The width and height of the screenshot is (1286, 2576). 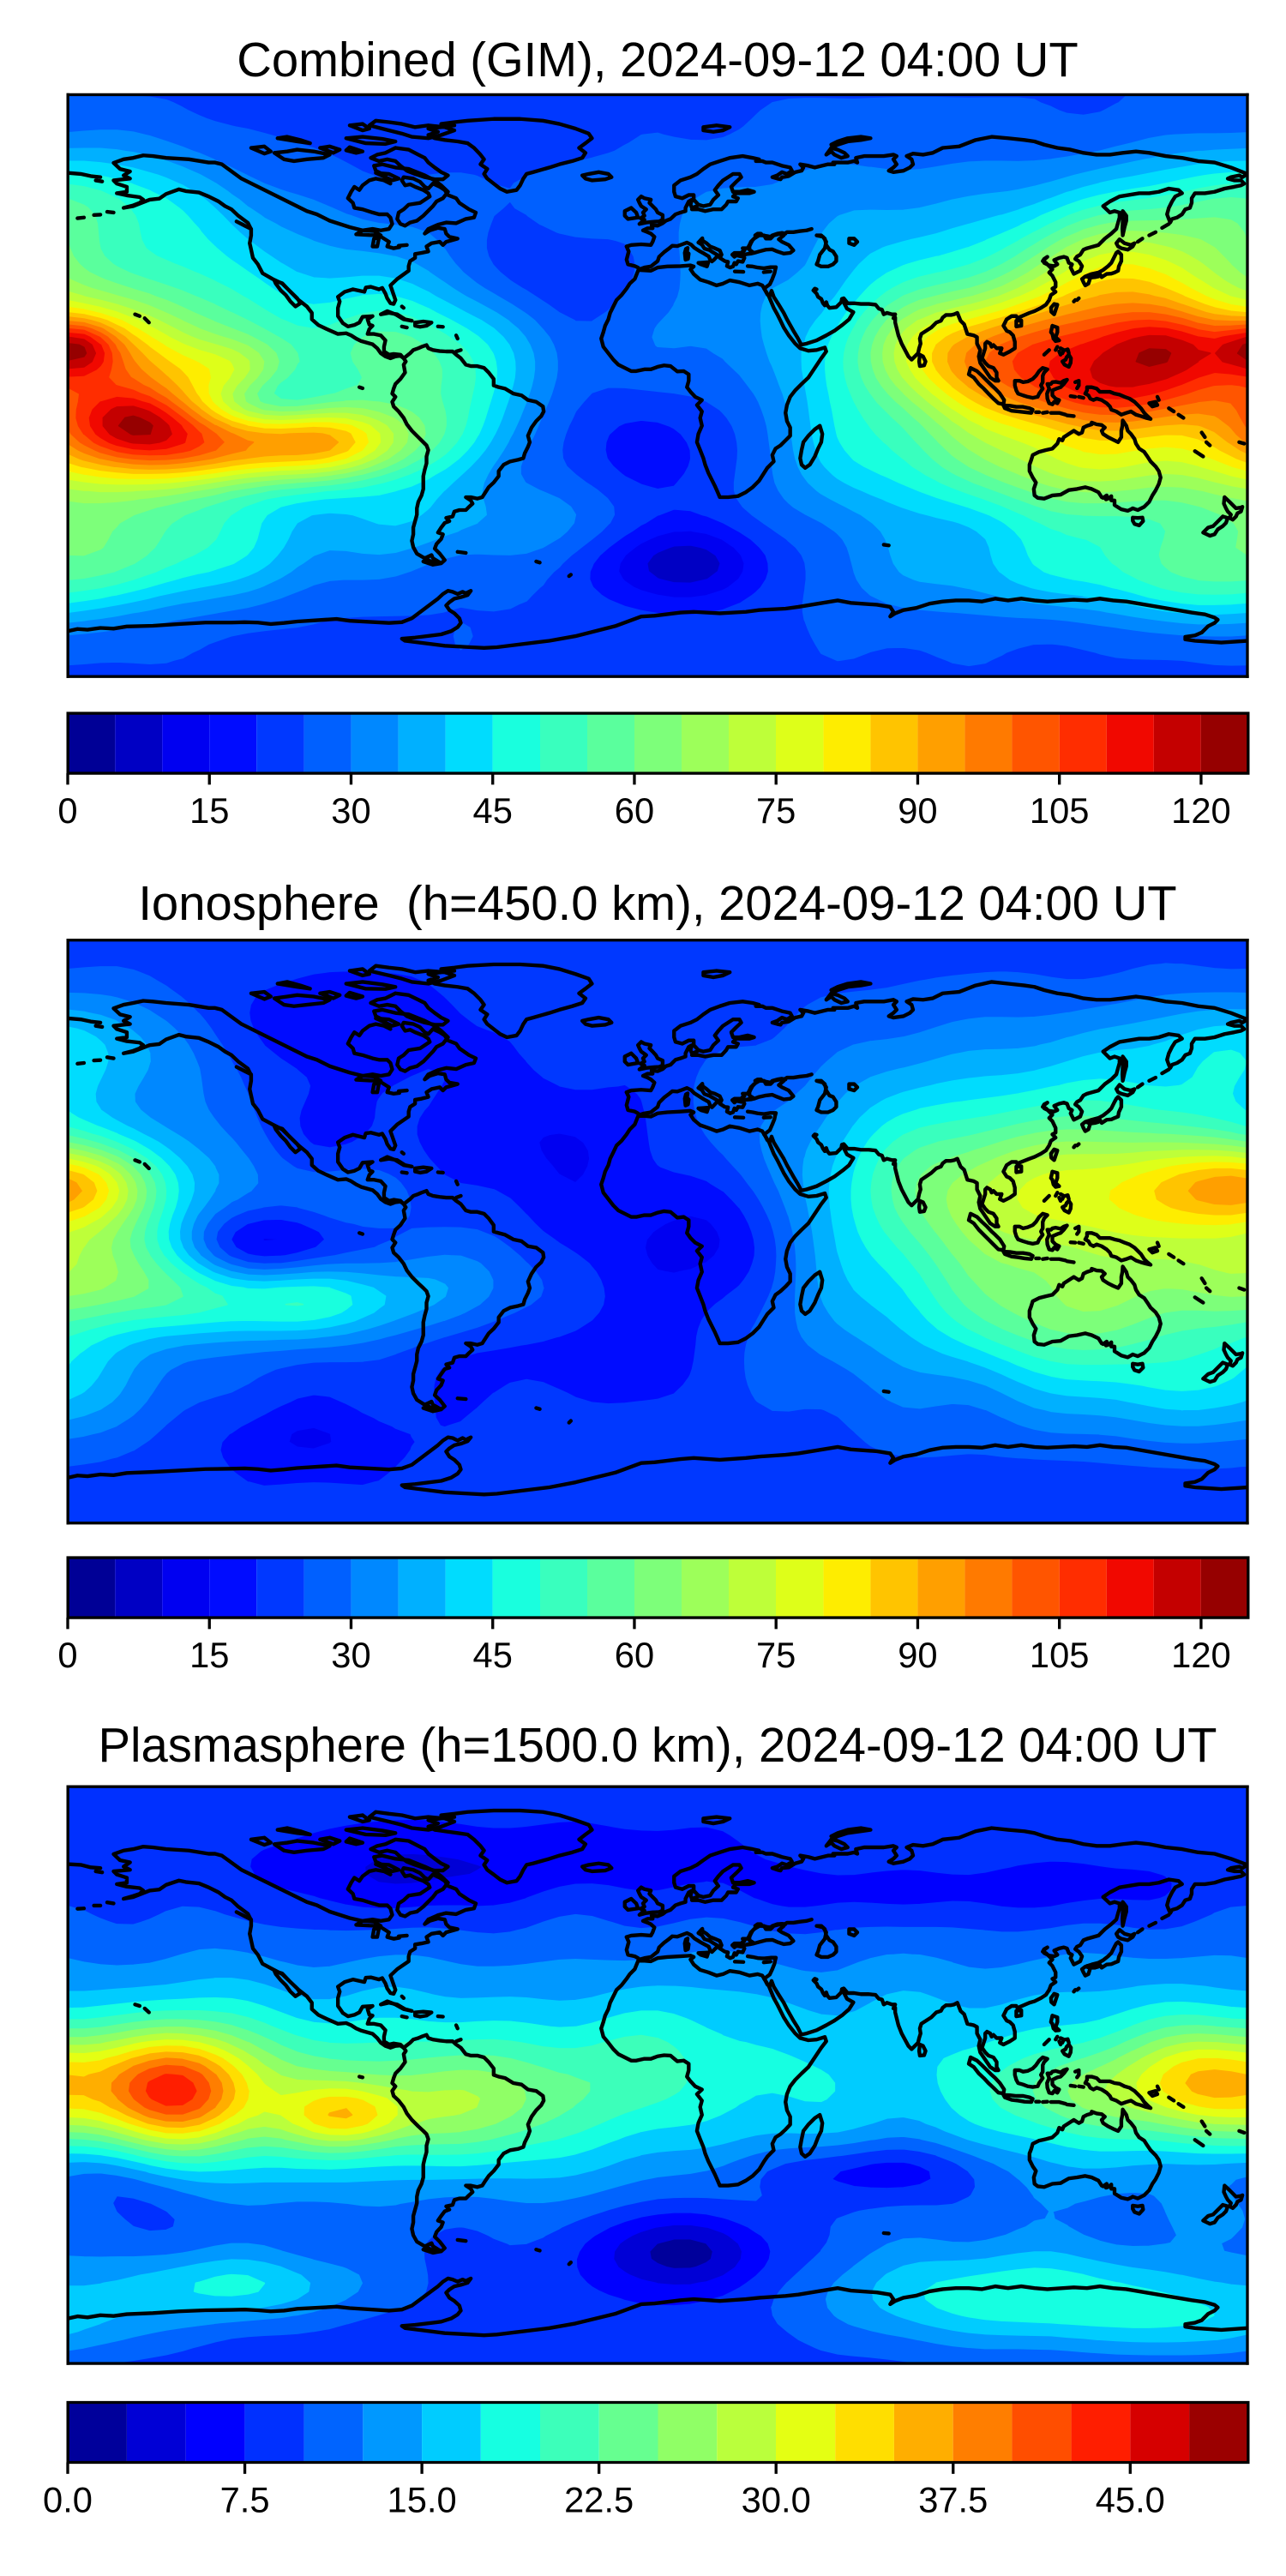 I want to click on svg-text: 15.0, so click(x=422, y=2500).